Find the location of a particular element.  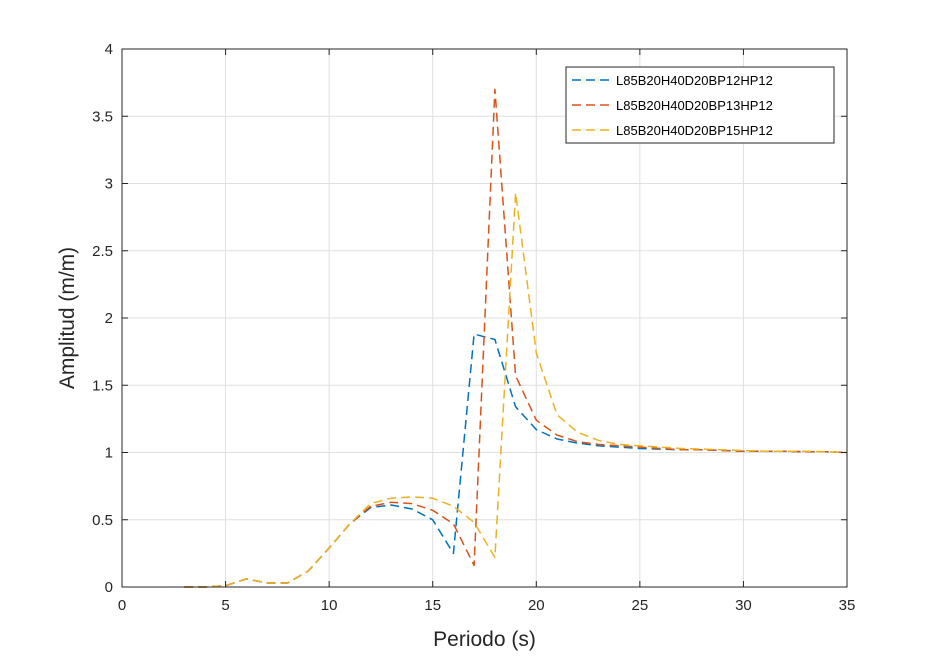

y-tick-label: 1.5 is located at coordinates (102, 385).